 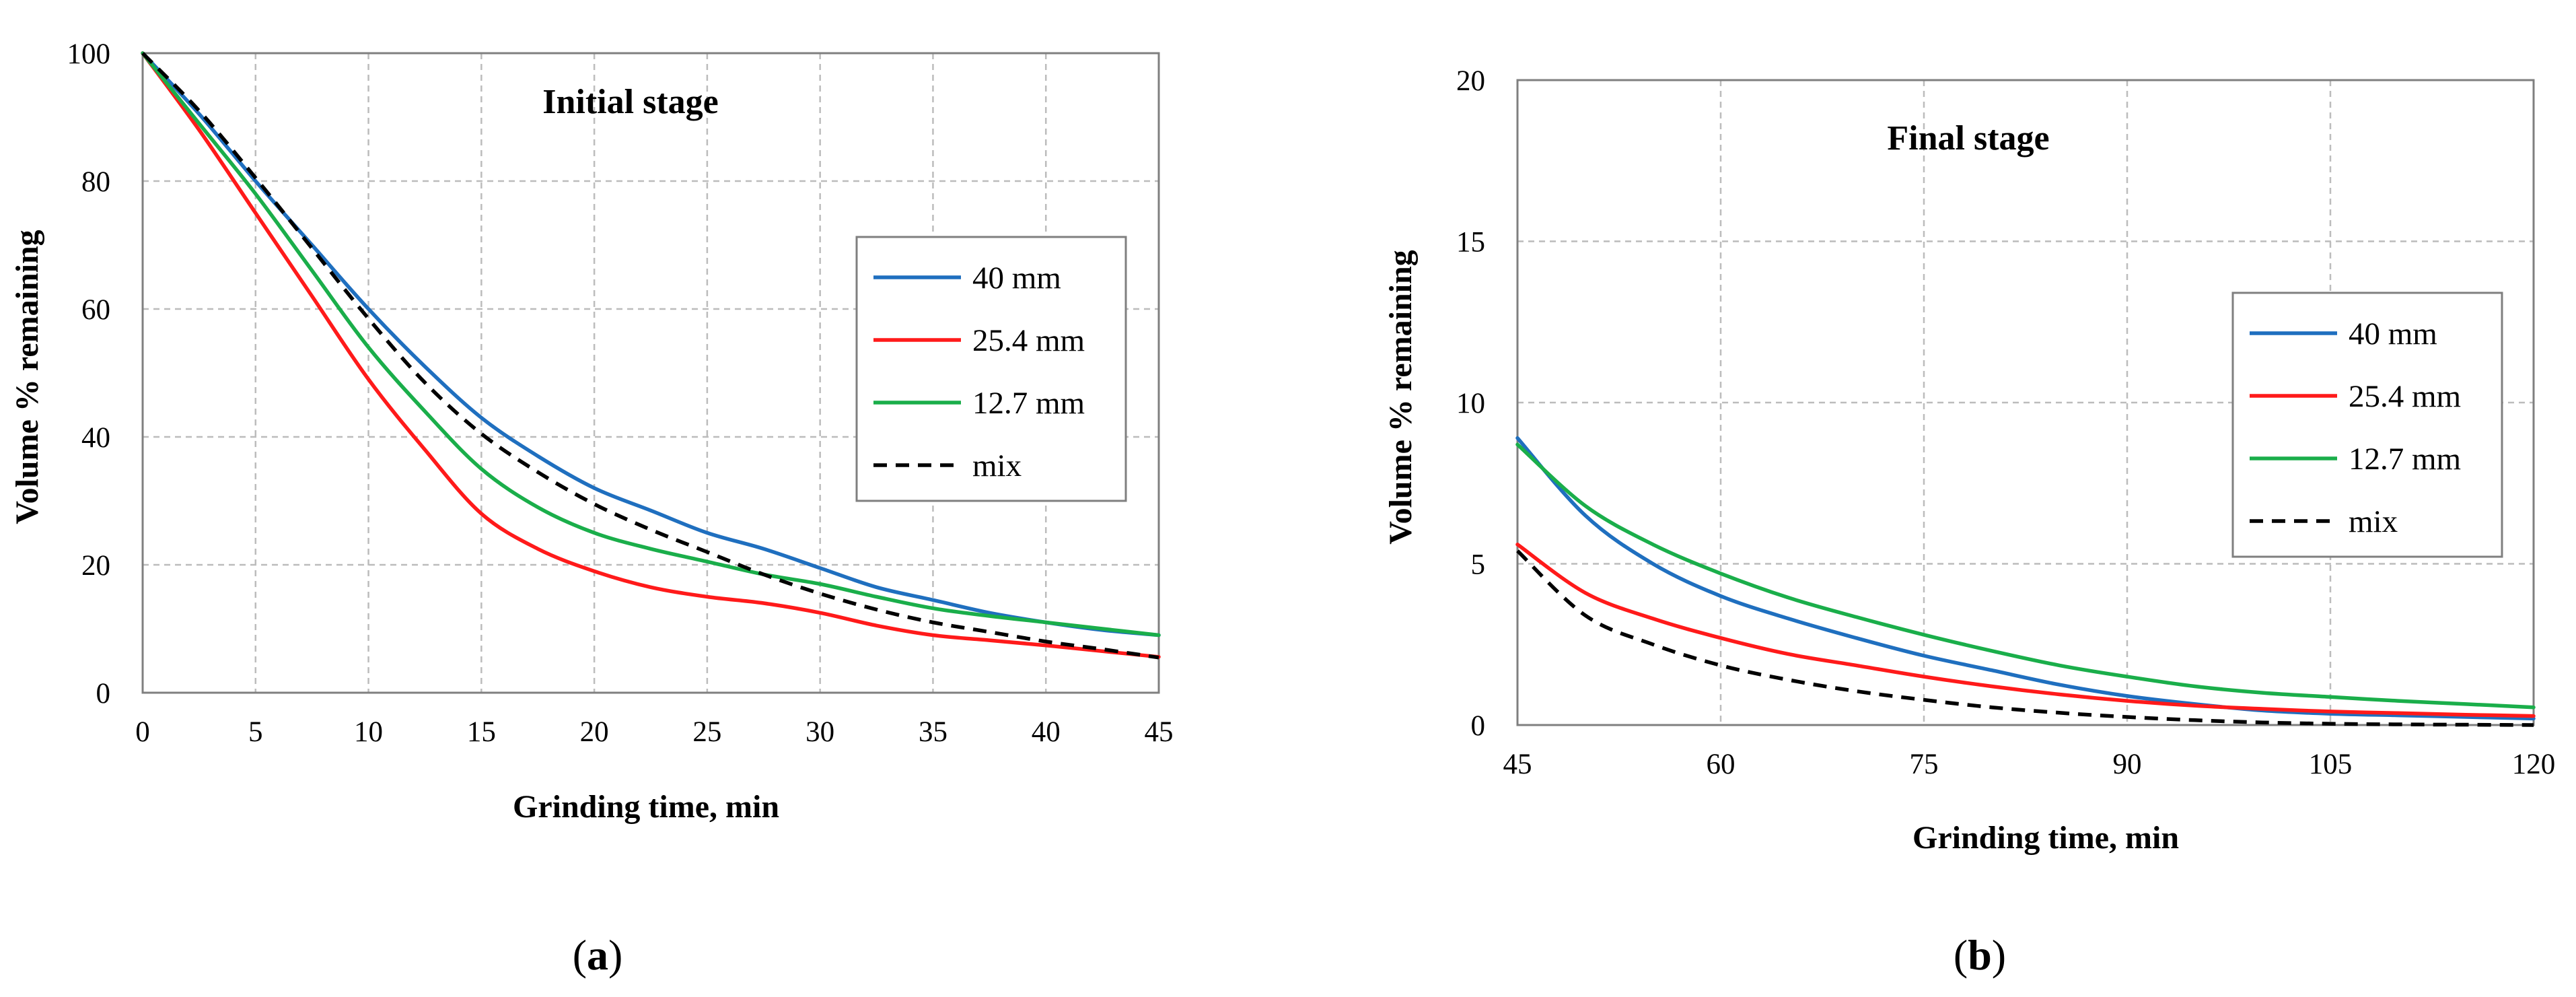 I want to click on x-tick-label: 25, so click(x=706, y=732).